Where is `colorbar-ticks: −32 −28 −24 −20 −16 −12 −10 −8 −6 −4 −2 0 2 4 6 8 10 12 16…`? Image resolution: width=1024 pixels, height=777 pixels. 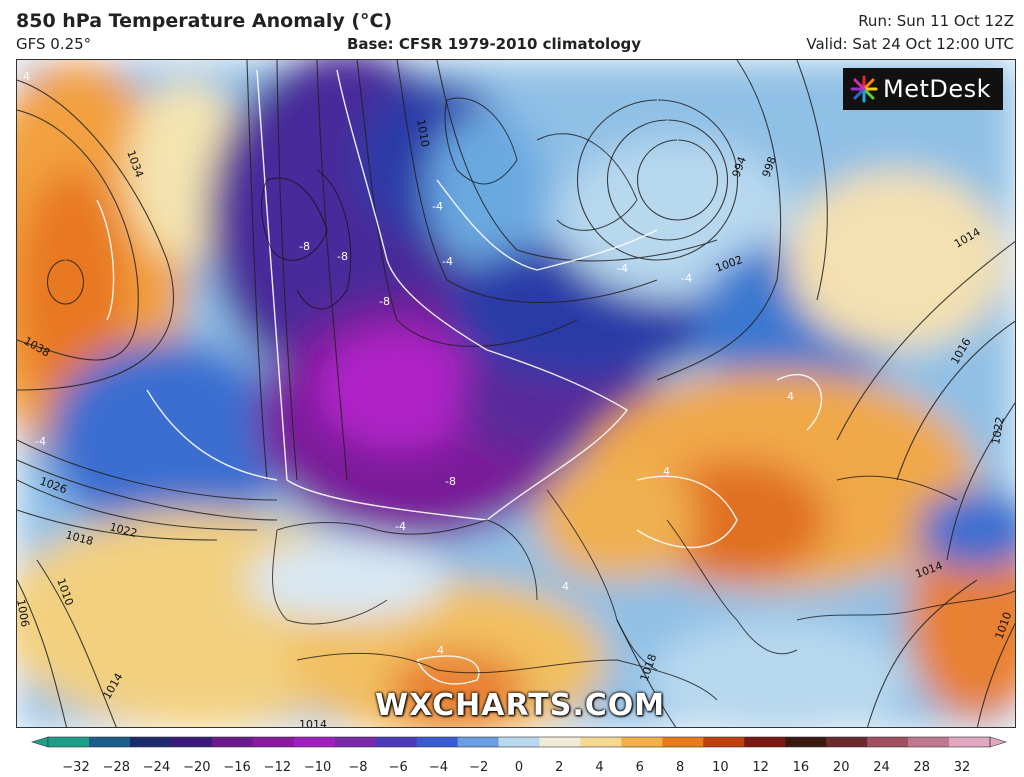
colorbar-ticks: −32 −28 −24 −20 −16 −12 −10 −8 −6 −4 −2 0 2 4 6 8 10 12 16… is located at coordinates (516, 767).